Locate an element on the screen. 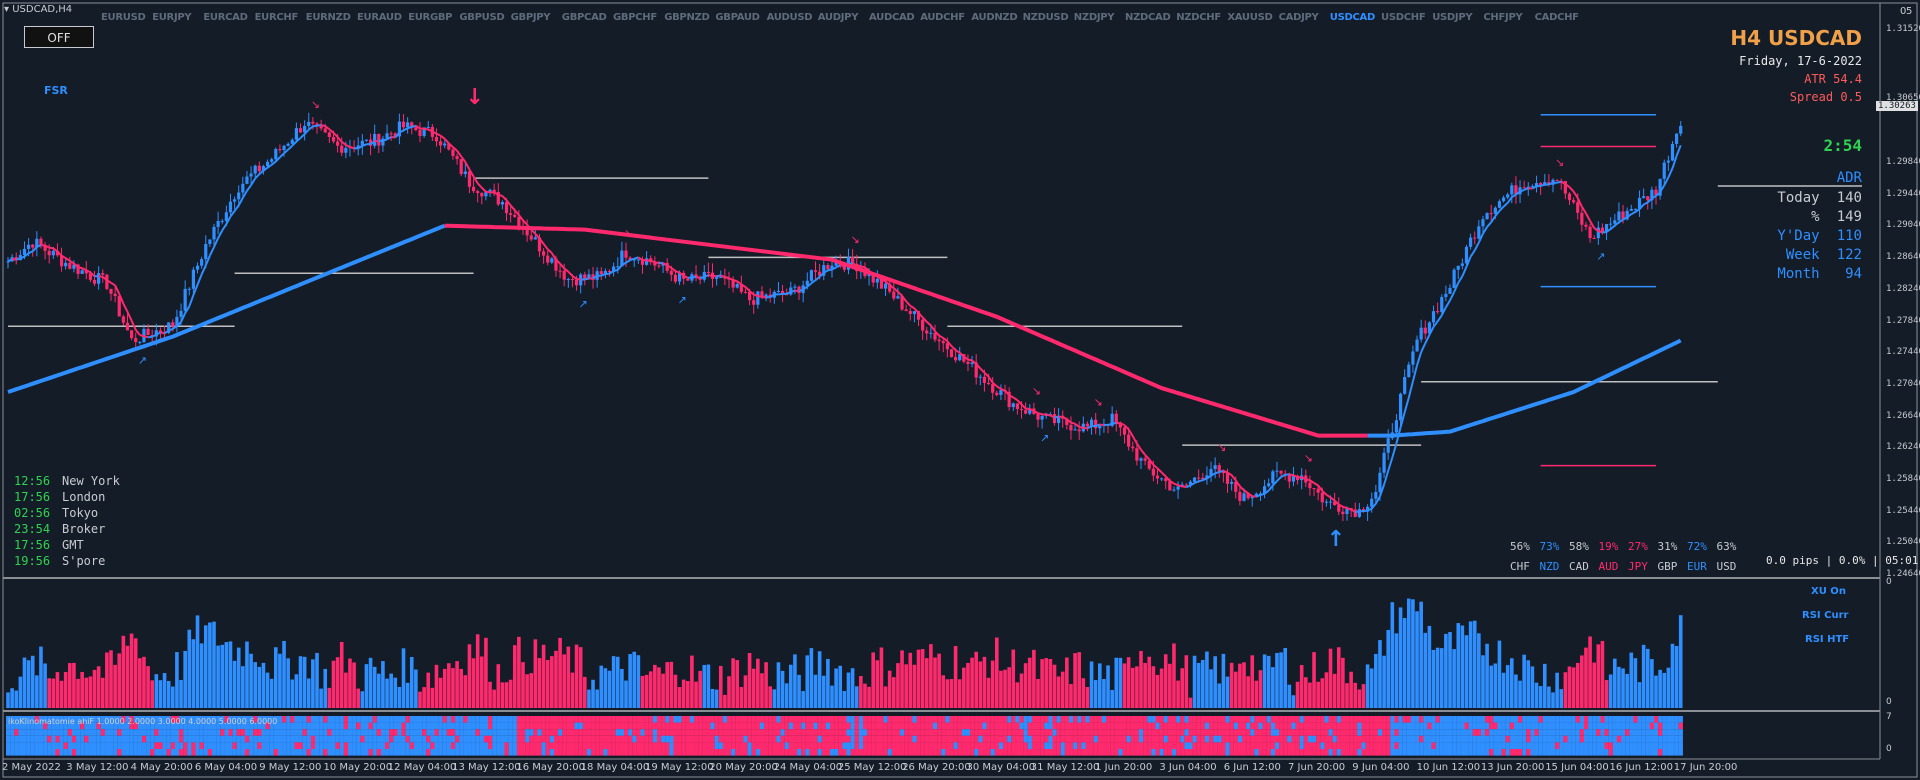 This screenshot has width=1920, height=780. pair-button-eurchf: EURCHF is located at coordinates (276, 17).